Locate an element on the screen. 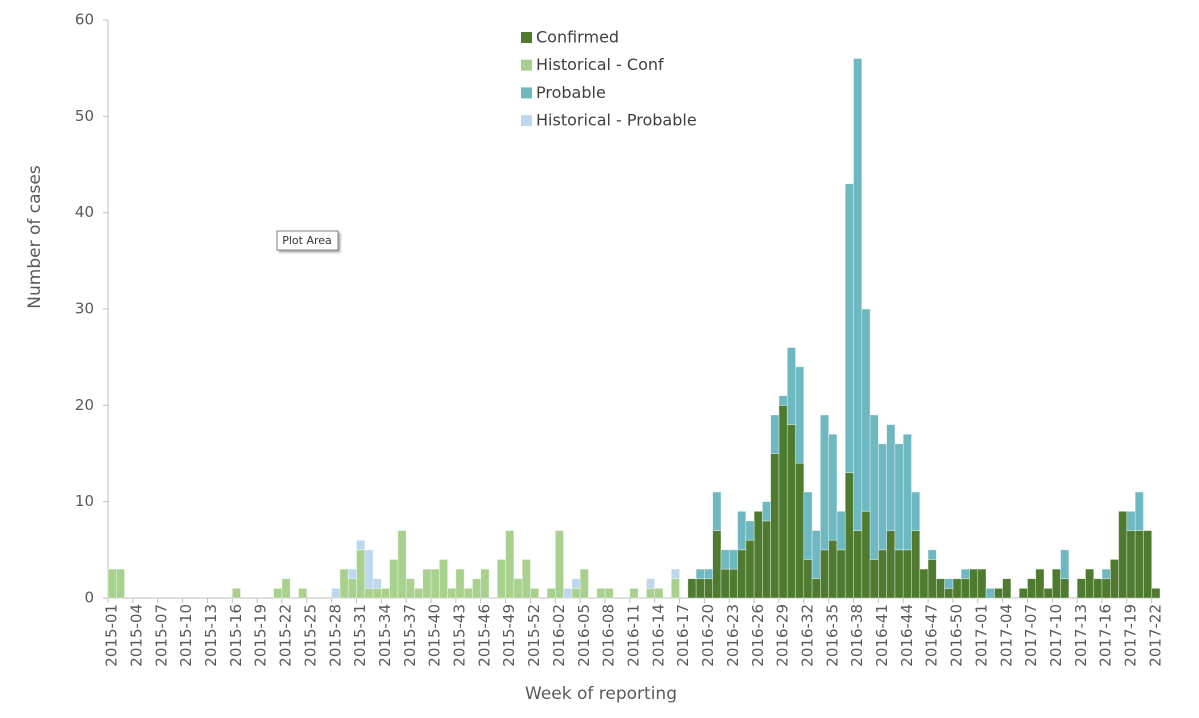  legend-label: Historical - Conf is located at coordinates (600, 64).